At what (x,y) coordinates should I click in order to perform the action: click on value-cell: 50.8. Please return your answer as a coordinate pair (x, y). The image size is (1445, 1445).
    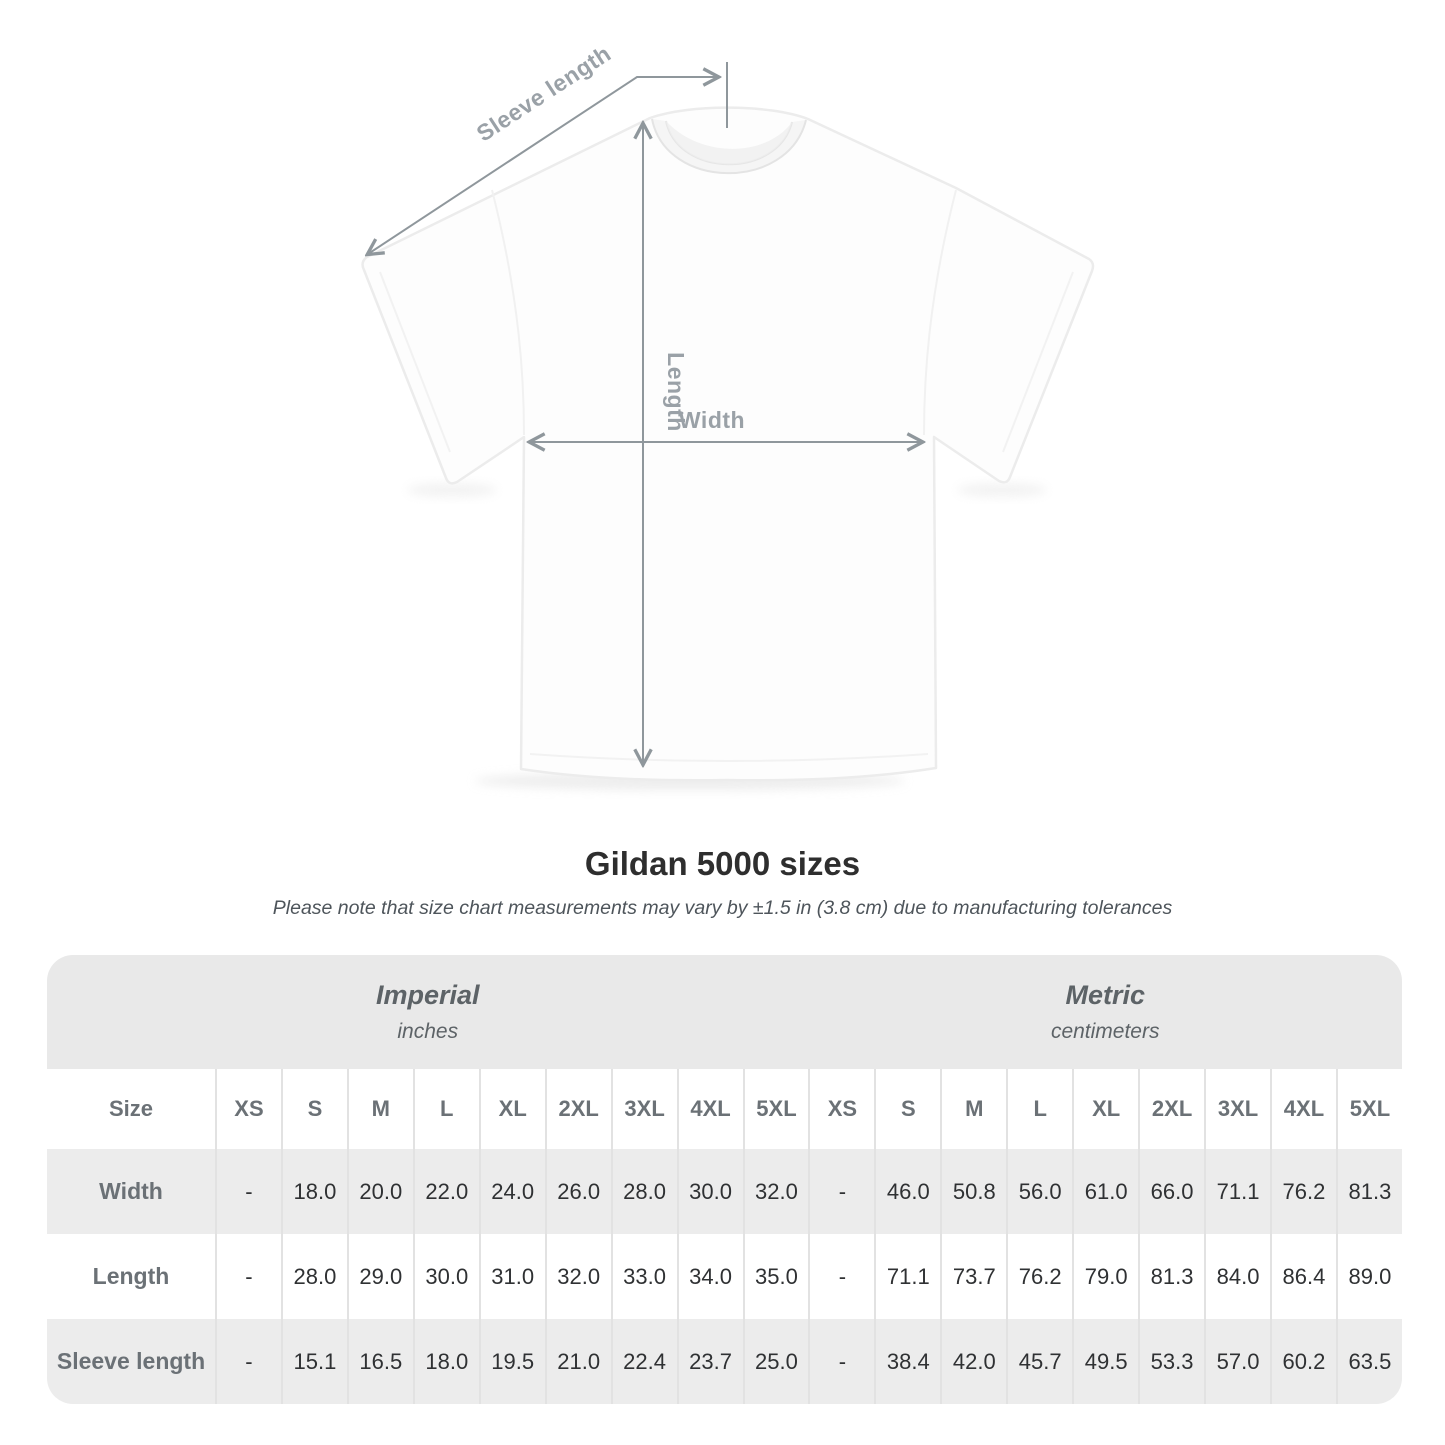
    Looking at the image, I should click on (973, 1191).